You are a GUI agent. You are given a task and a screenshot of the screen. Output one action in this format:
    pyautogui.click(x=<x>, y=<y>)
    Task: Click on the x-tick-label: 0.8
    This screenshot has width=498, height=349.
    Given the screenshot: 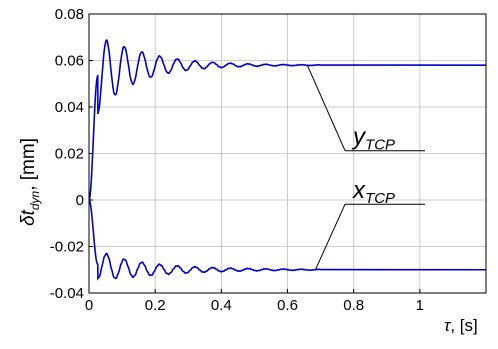 What is the action you would take?
    pyautogui.click(x=353, y=305)
    